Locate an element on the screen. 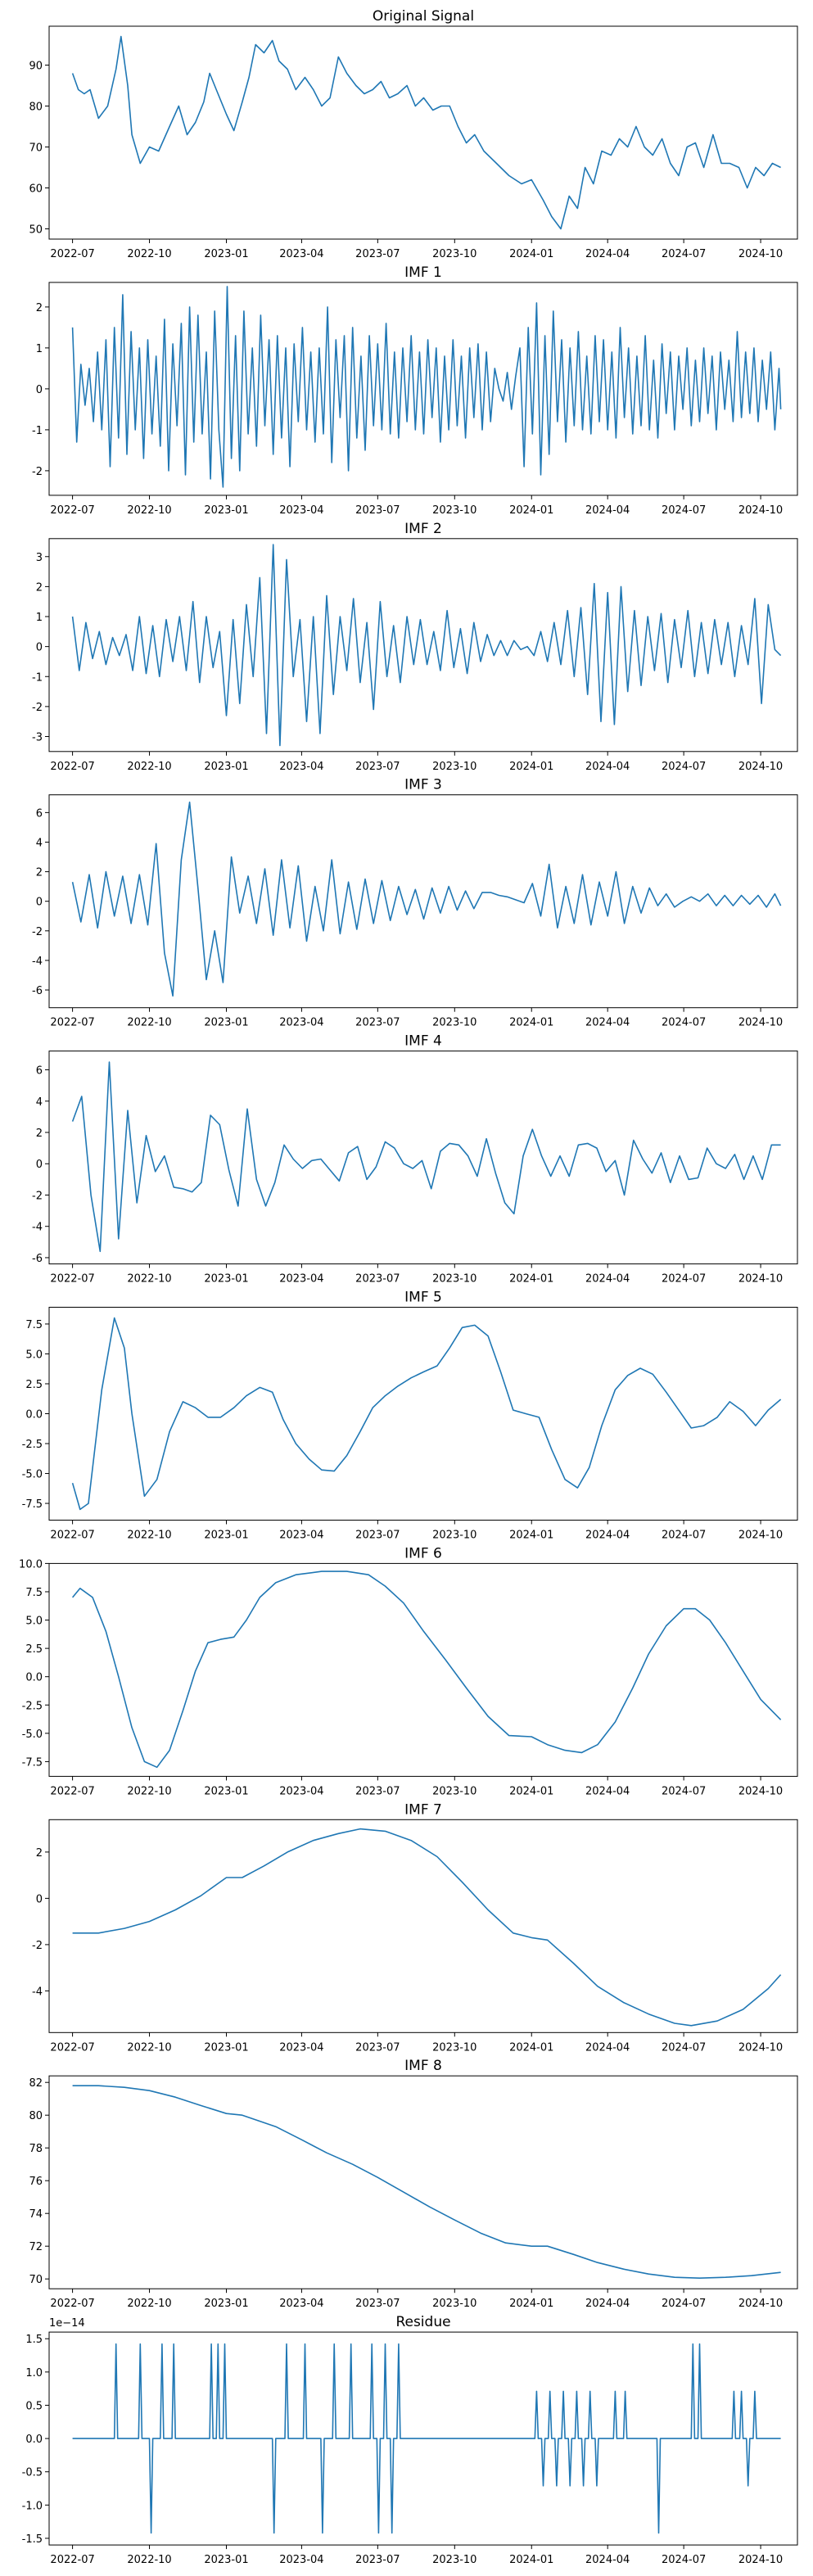 The width and height of the screenshot is (813, 2576). y-tick-label: 90 is located at coordinates (36, 67).